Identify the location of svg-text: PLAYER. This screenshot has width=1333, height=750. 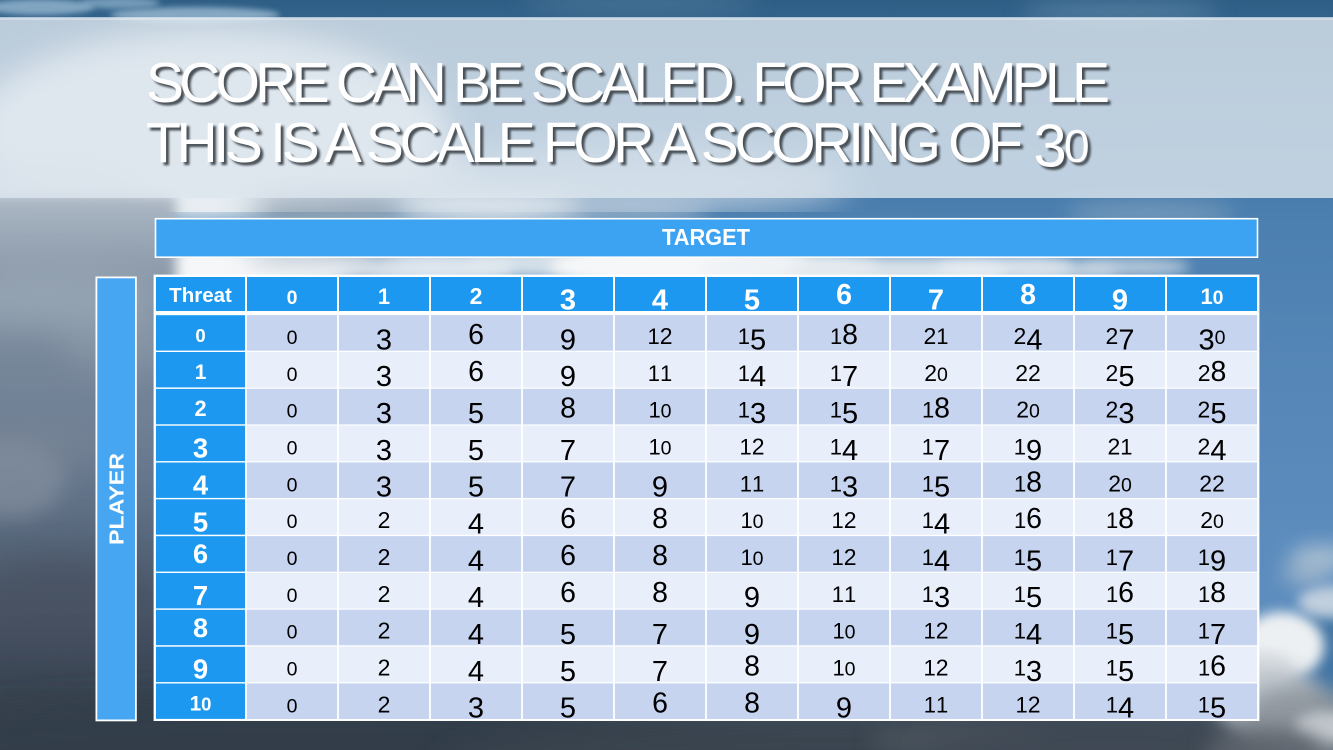
(117, 498).